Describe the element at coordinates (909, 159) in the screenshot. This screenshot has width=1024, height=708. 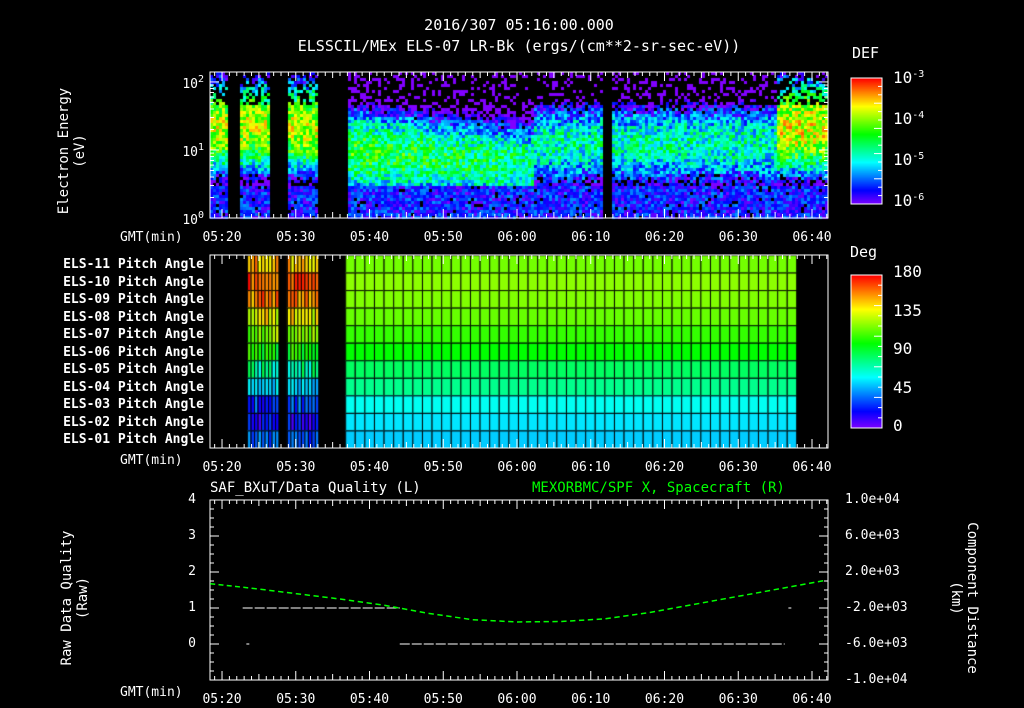
I see `def-colorbar-tick-label: 10⁻⁵` at that location.